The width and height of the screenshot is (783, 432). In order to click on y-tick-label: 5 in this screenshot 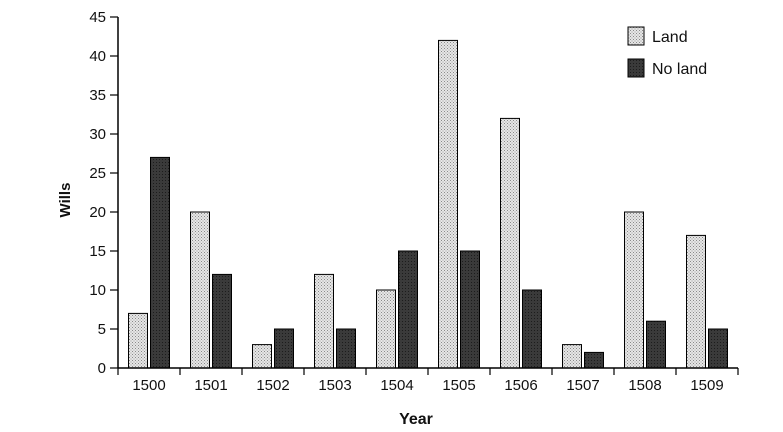, I will do `click(102, 329)`.